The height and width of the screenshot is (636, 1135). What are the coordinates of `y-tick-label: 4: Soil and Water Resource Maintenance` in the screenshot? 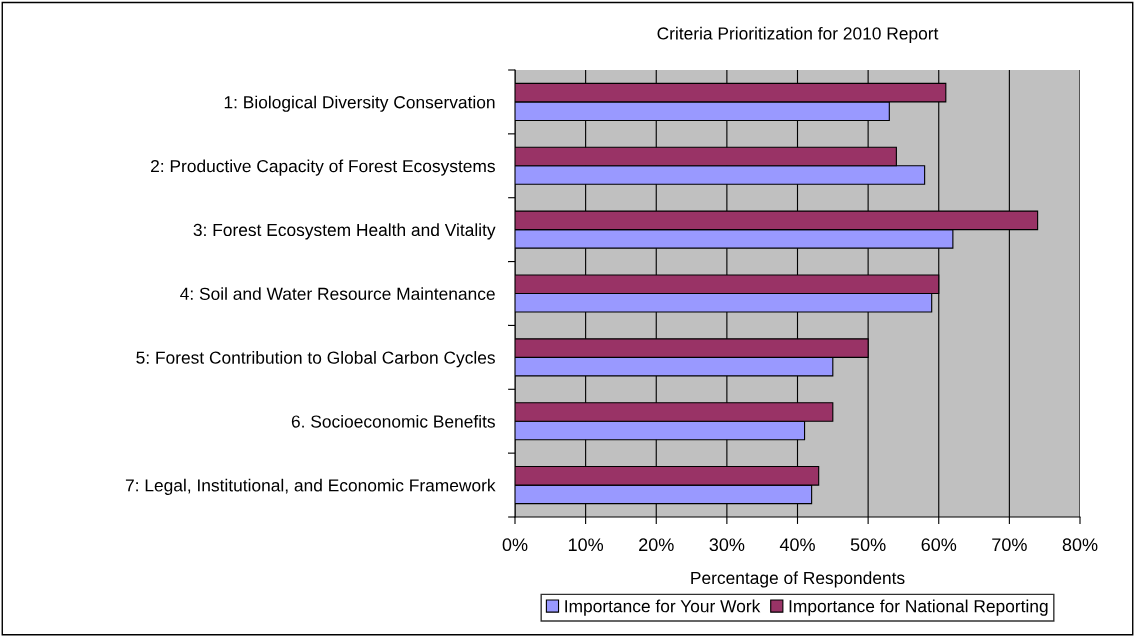 It's located at (337, 293).